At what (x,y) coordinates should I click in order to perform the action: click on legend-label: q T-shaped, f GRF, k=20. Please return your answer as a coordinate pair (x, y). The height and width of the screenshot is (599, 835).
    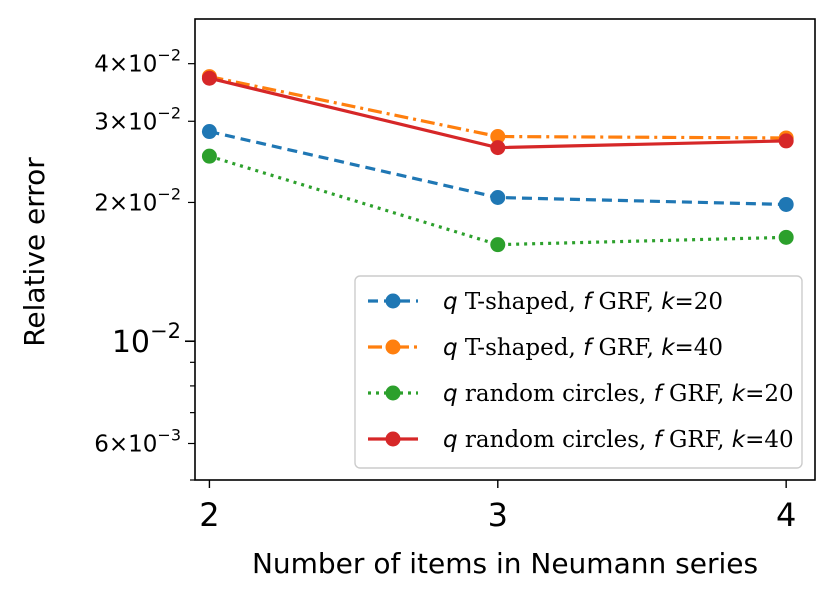
    Looking at the image, I should click on (583, 302).